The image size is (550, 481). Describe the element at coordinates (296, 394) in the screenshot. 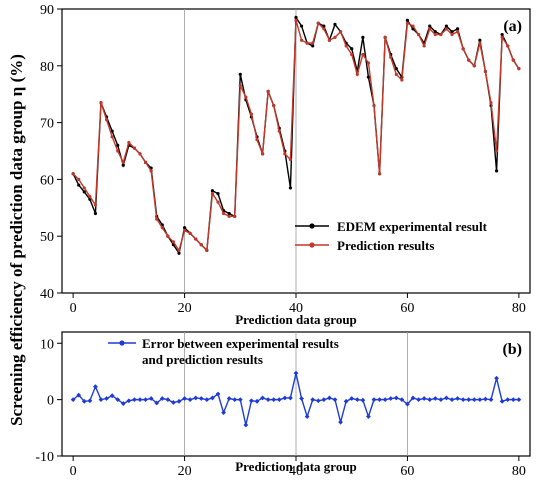

I see `panel-b-gridlines` at that location.